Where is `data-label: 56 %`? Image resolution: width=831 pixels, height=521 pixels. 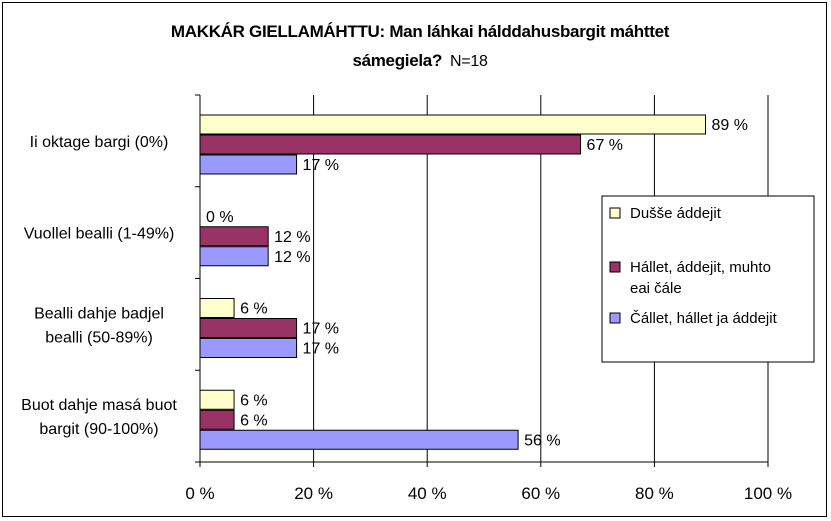 data-label: 56 % is located at coordinates (542, 440).